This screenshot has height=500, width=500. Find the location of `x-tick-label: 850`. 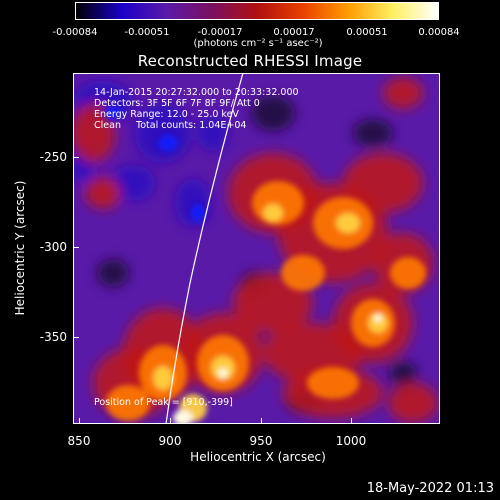

x-tick-label: 850 is located at coordinates (79, 441).